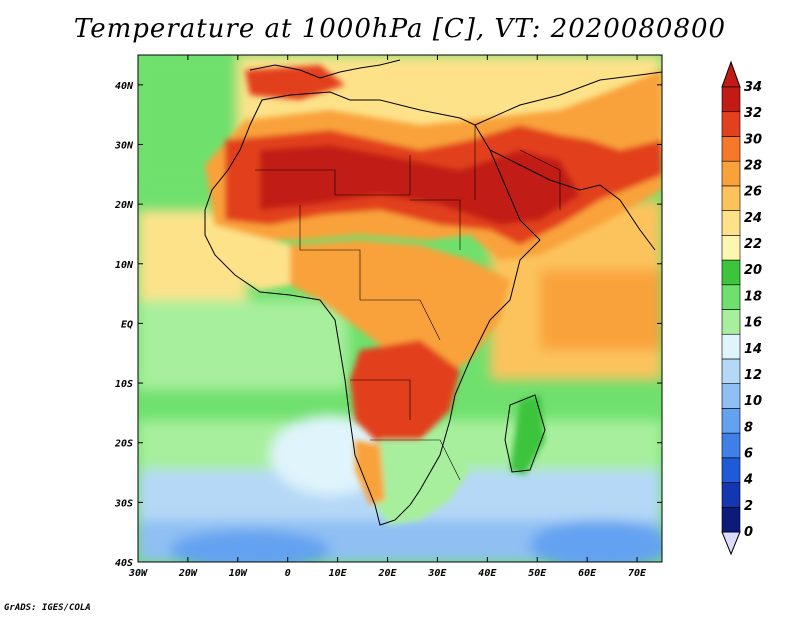 The width and height of the screenshot is (800, 618). What do you see at coordinates (527, 435) in the screenshot?
I see `field-madagascar` at bounding box center [527, 435].